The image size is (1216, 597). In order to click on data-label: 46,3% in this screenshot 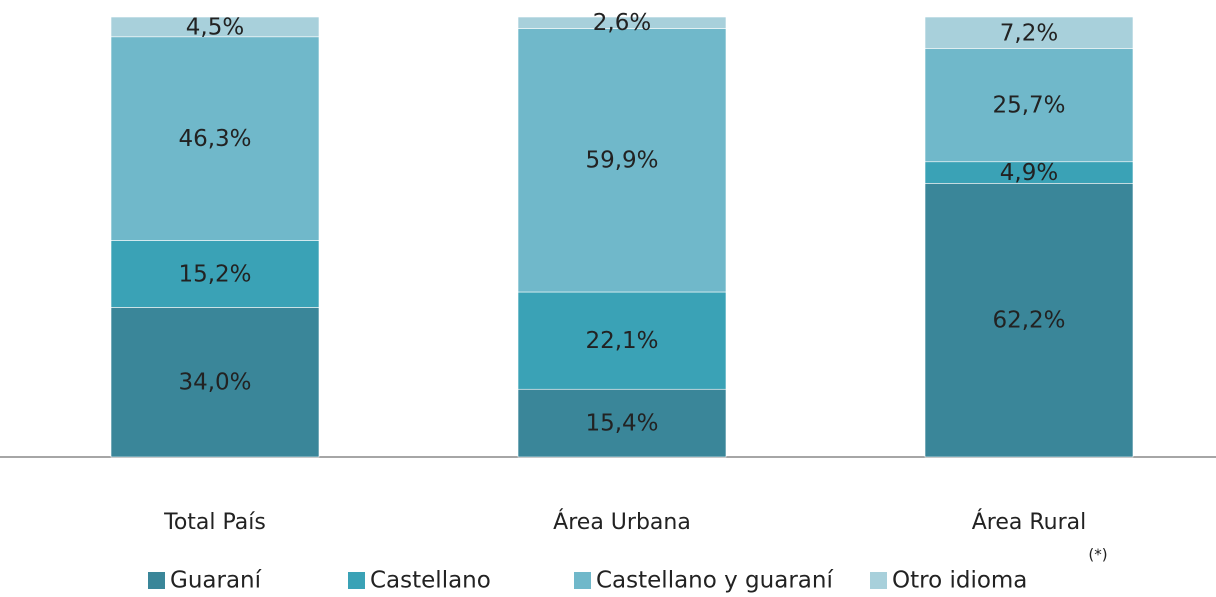, I will do `click(214, 139)`.